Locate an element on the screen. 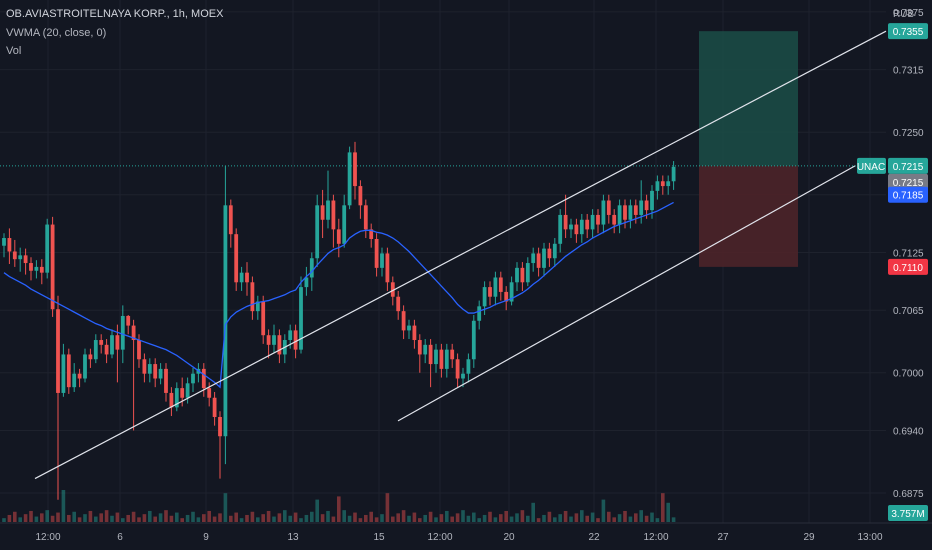 The width and height of the screenshot is (932, 550). legend-volume: Vol is located at coordinates (14, 51).